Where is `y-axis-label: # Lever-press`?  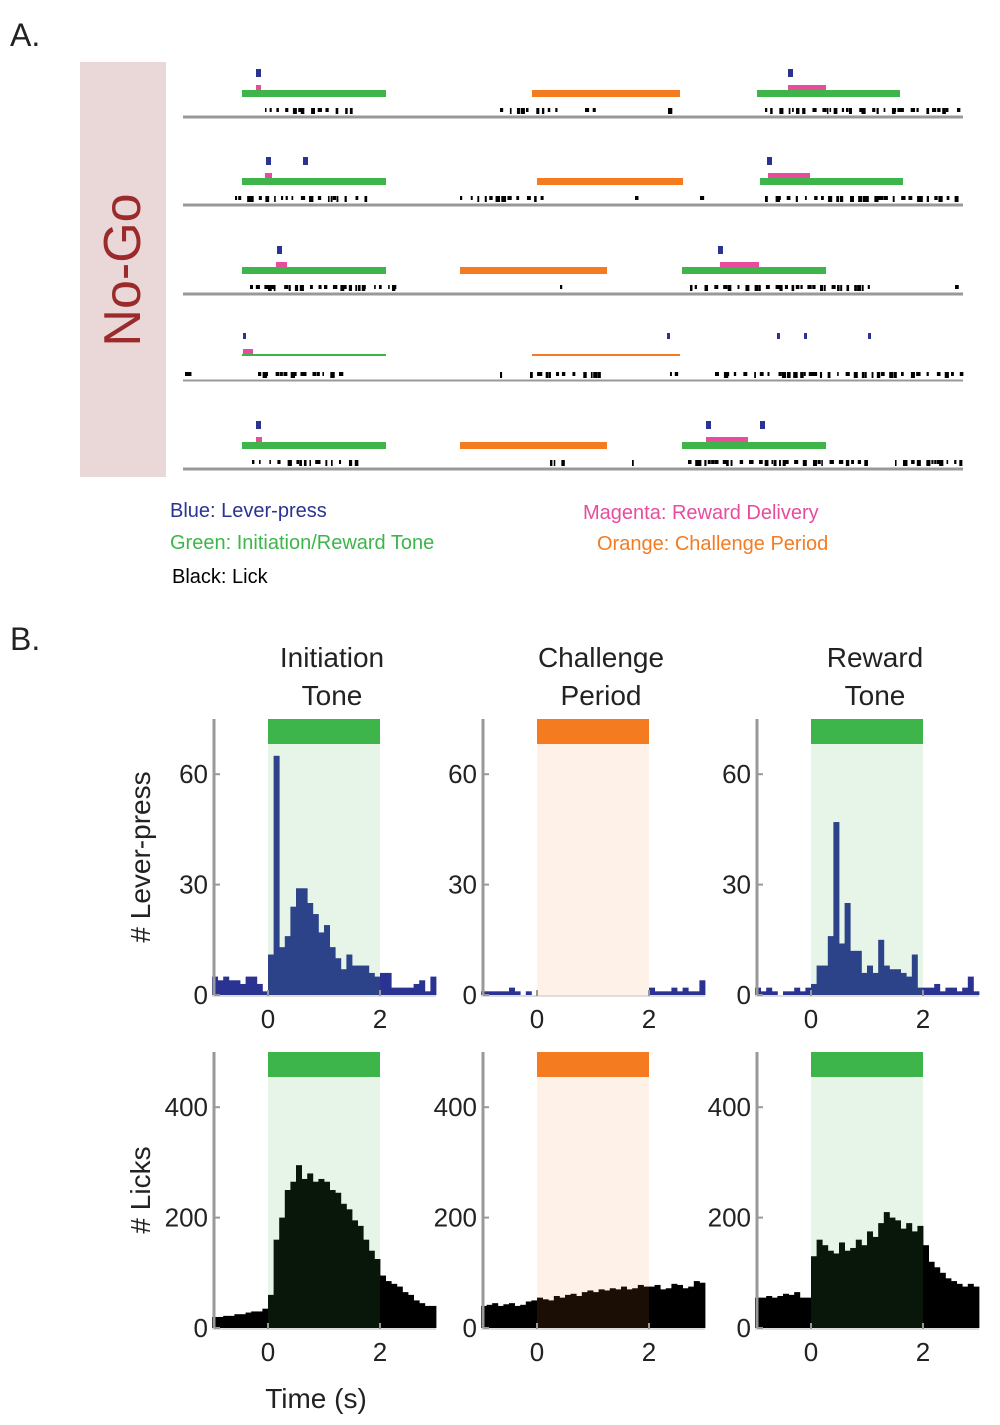 y-axis-label: # Lever-press is located at coordinates (140, 856).